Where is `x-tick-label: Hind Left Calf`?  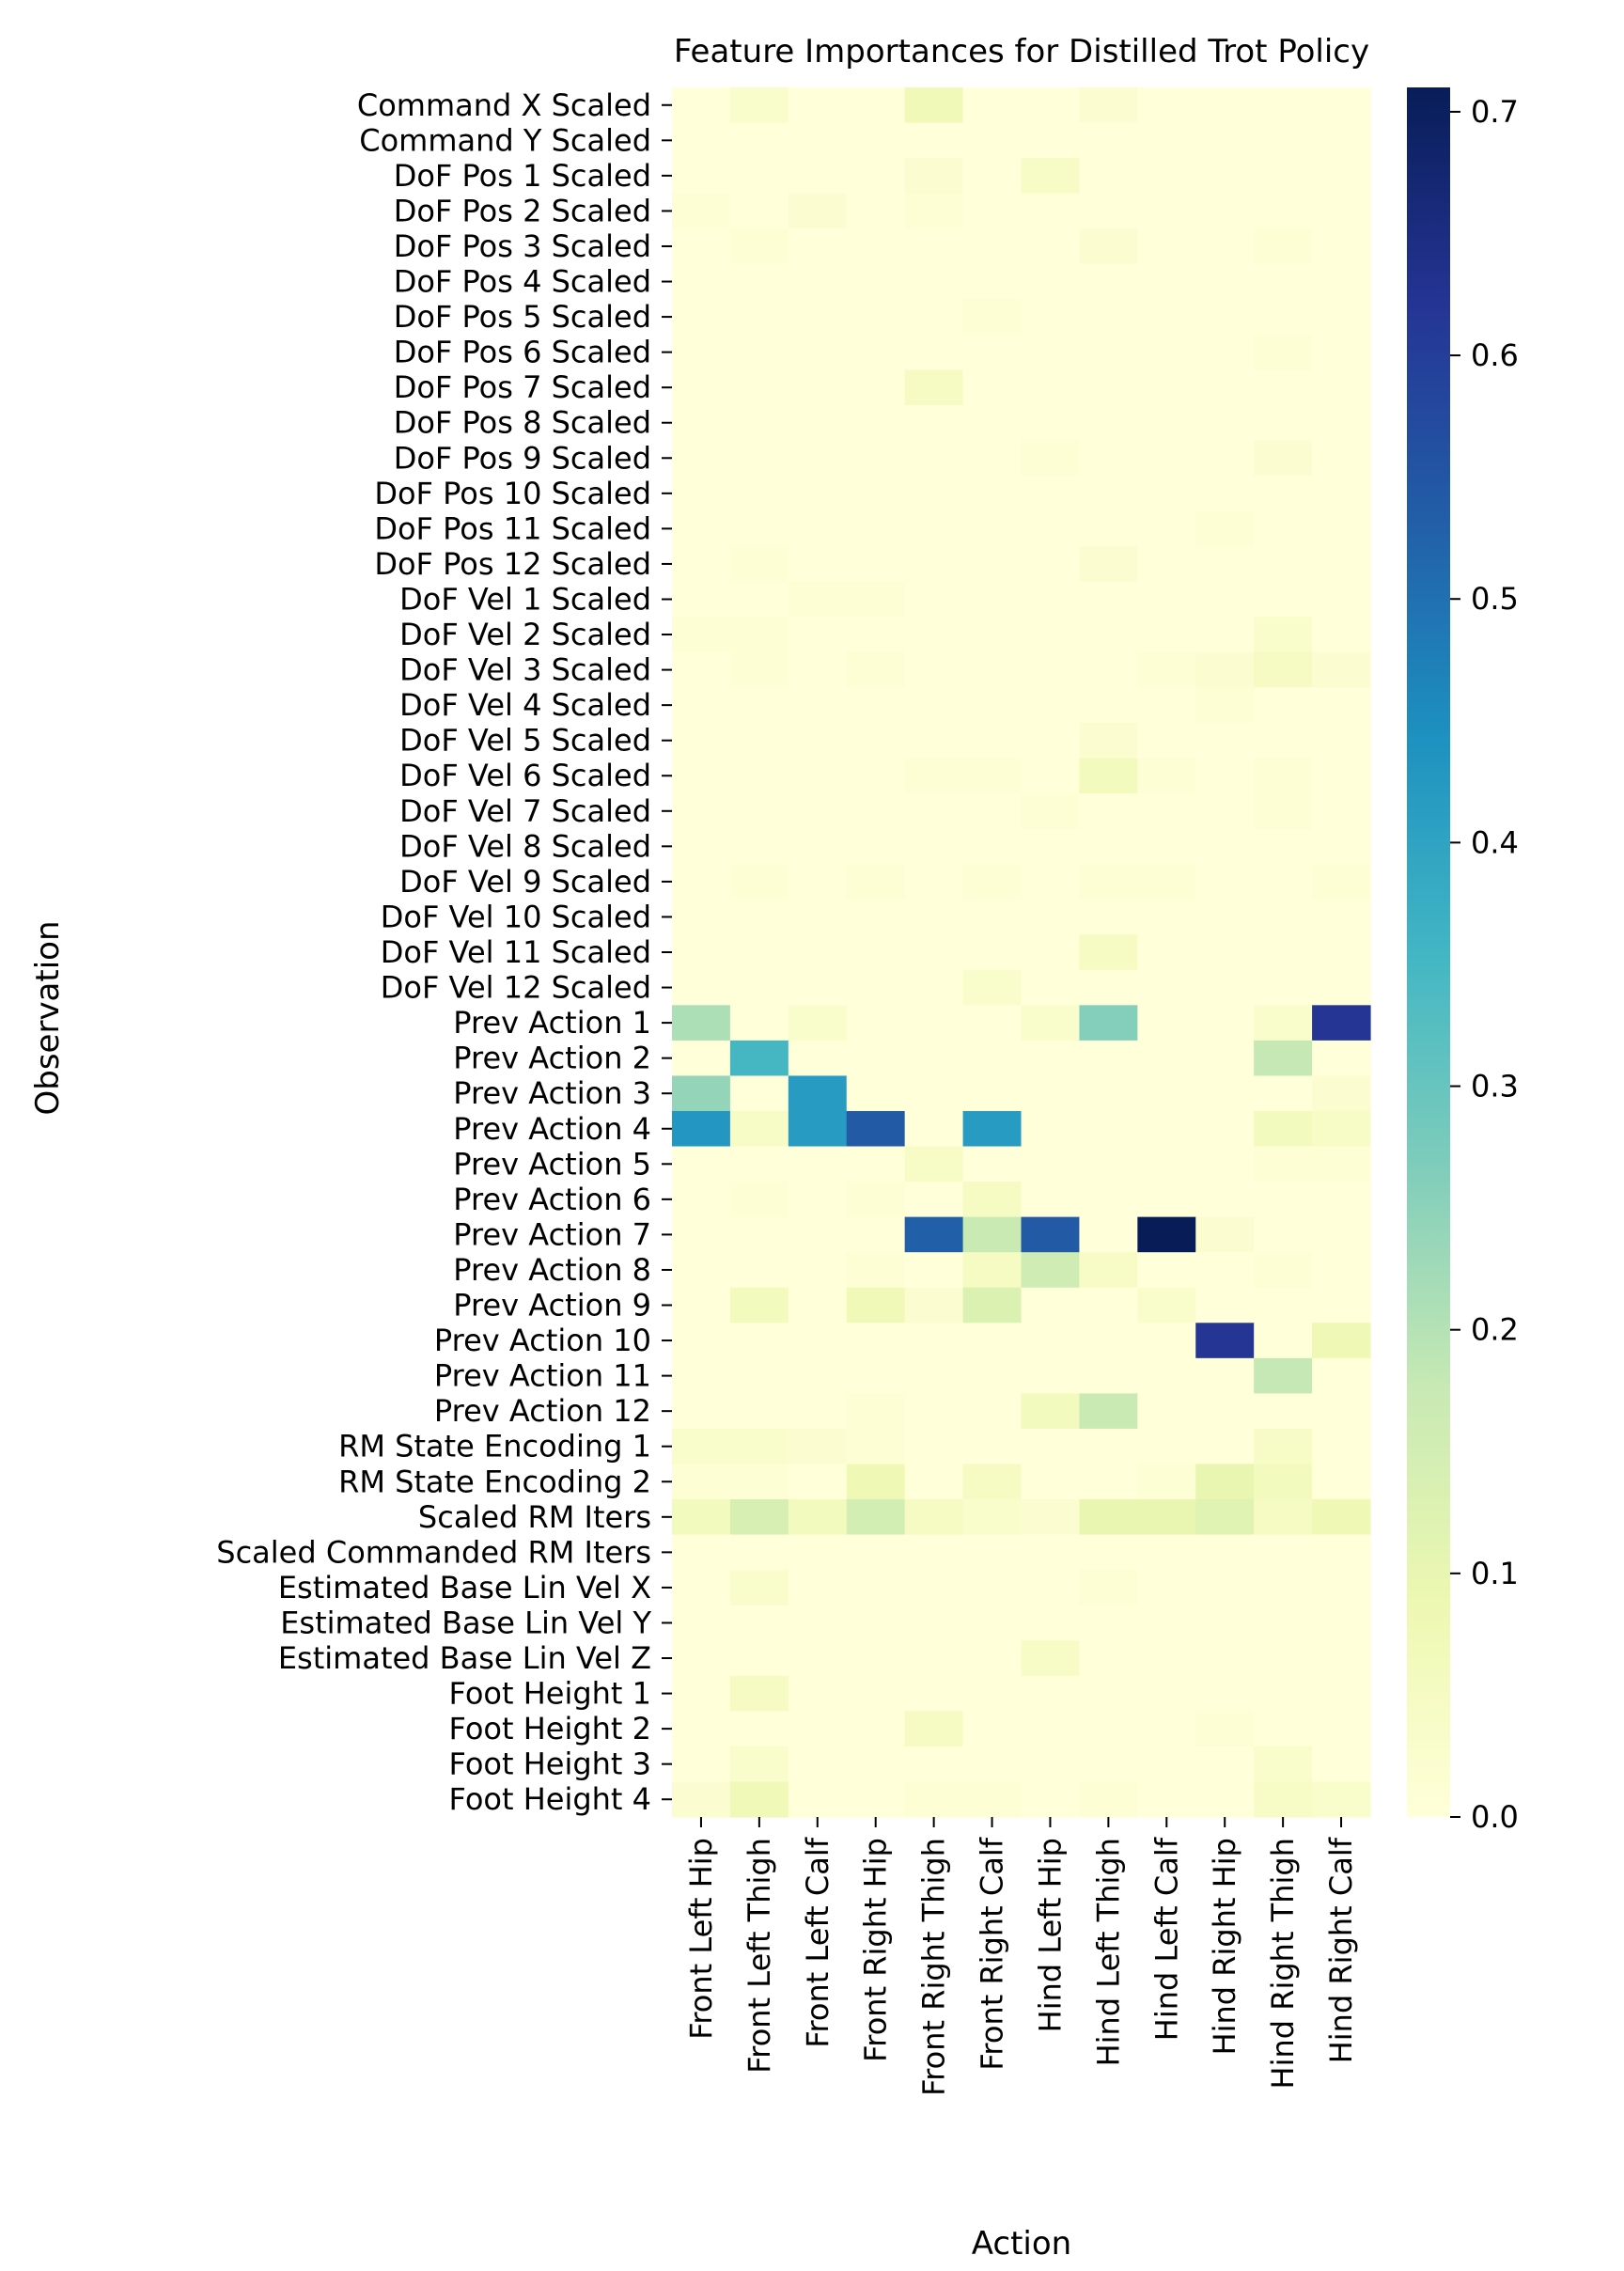
x-tick-label: Hind Left Calf is located at coordinates (1166, 1939).